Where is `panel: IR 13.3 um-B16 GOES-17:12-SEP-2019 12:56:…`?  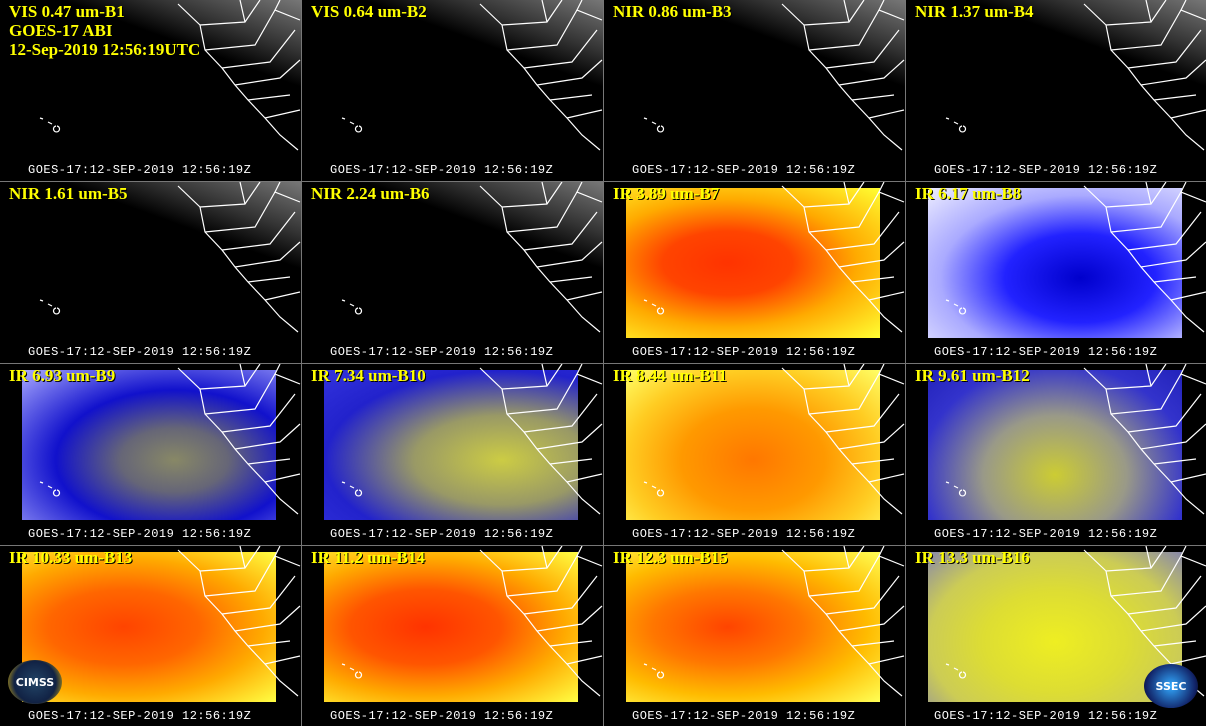 panel: IR 13.3 um-B16 GOES-17:12-SEP-2019 12:56:… is located at coordinates (1056, 636).